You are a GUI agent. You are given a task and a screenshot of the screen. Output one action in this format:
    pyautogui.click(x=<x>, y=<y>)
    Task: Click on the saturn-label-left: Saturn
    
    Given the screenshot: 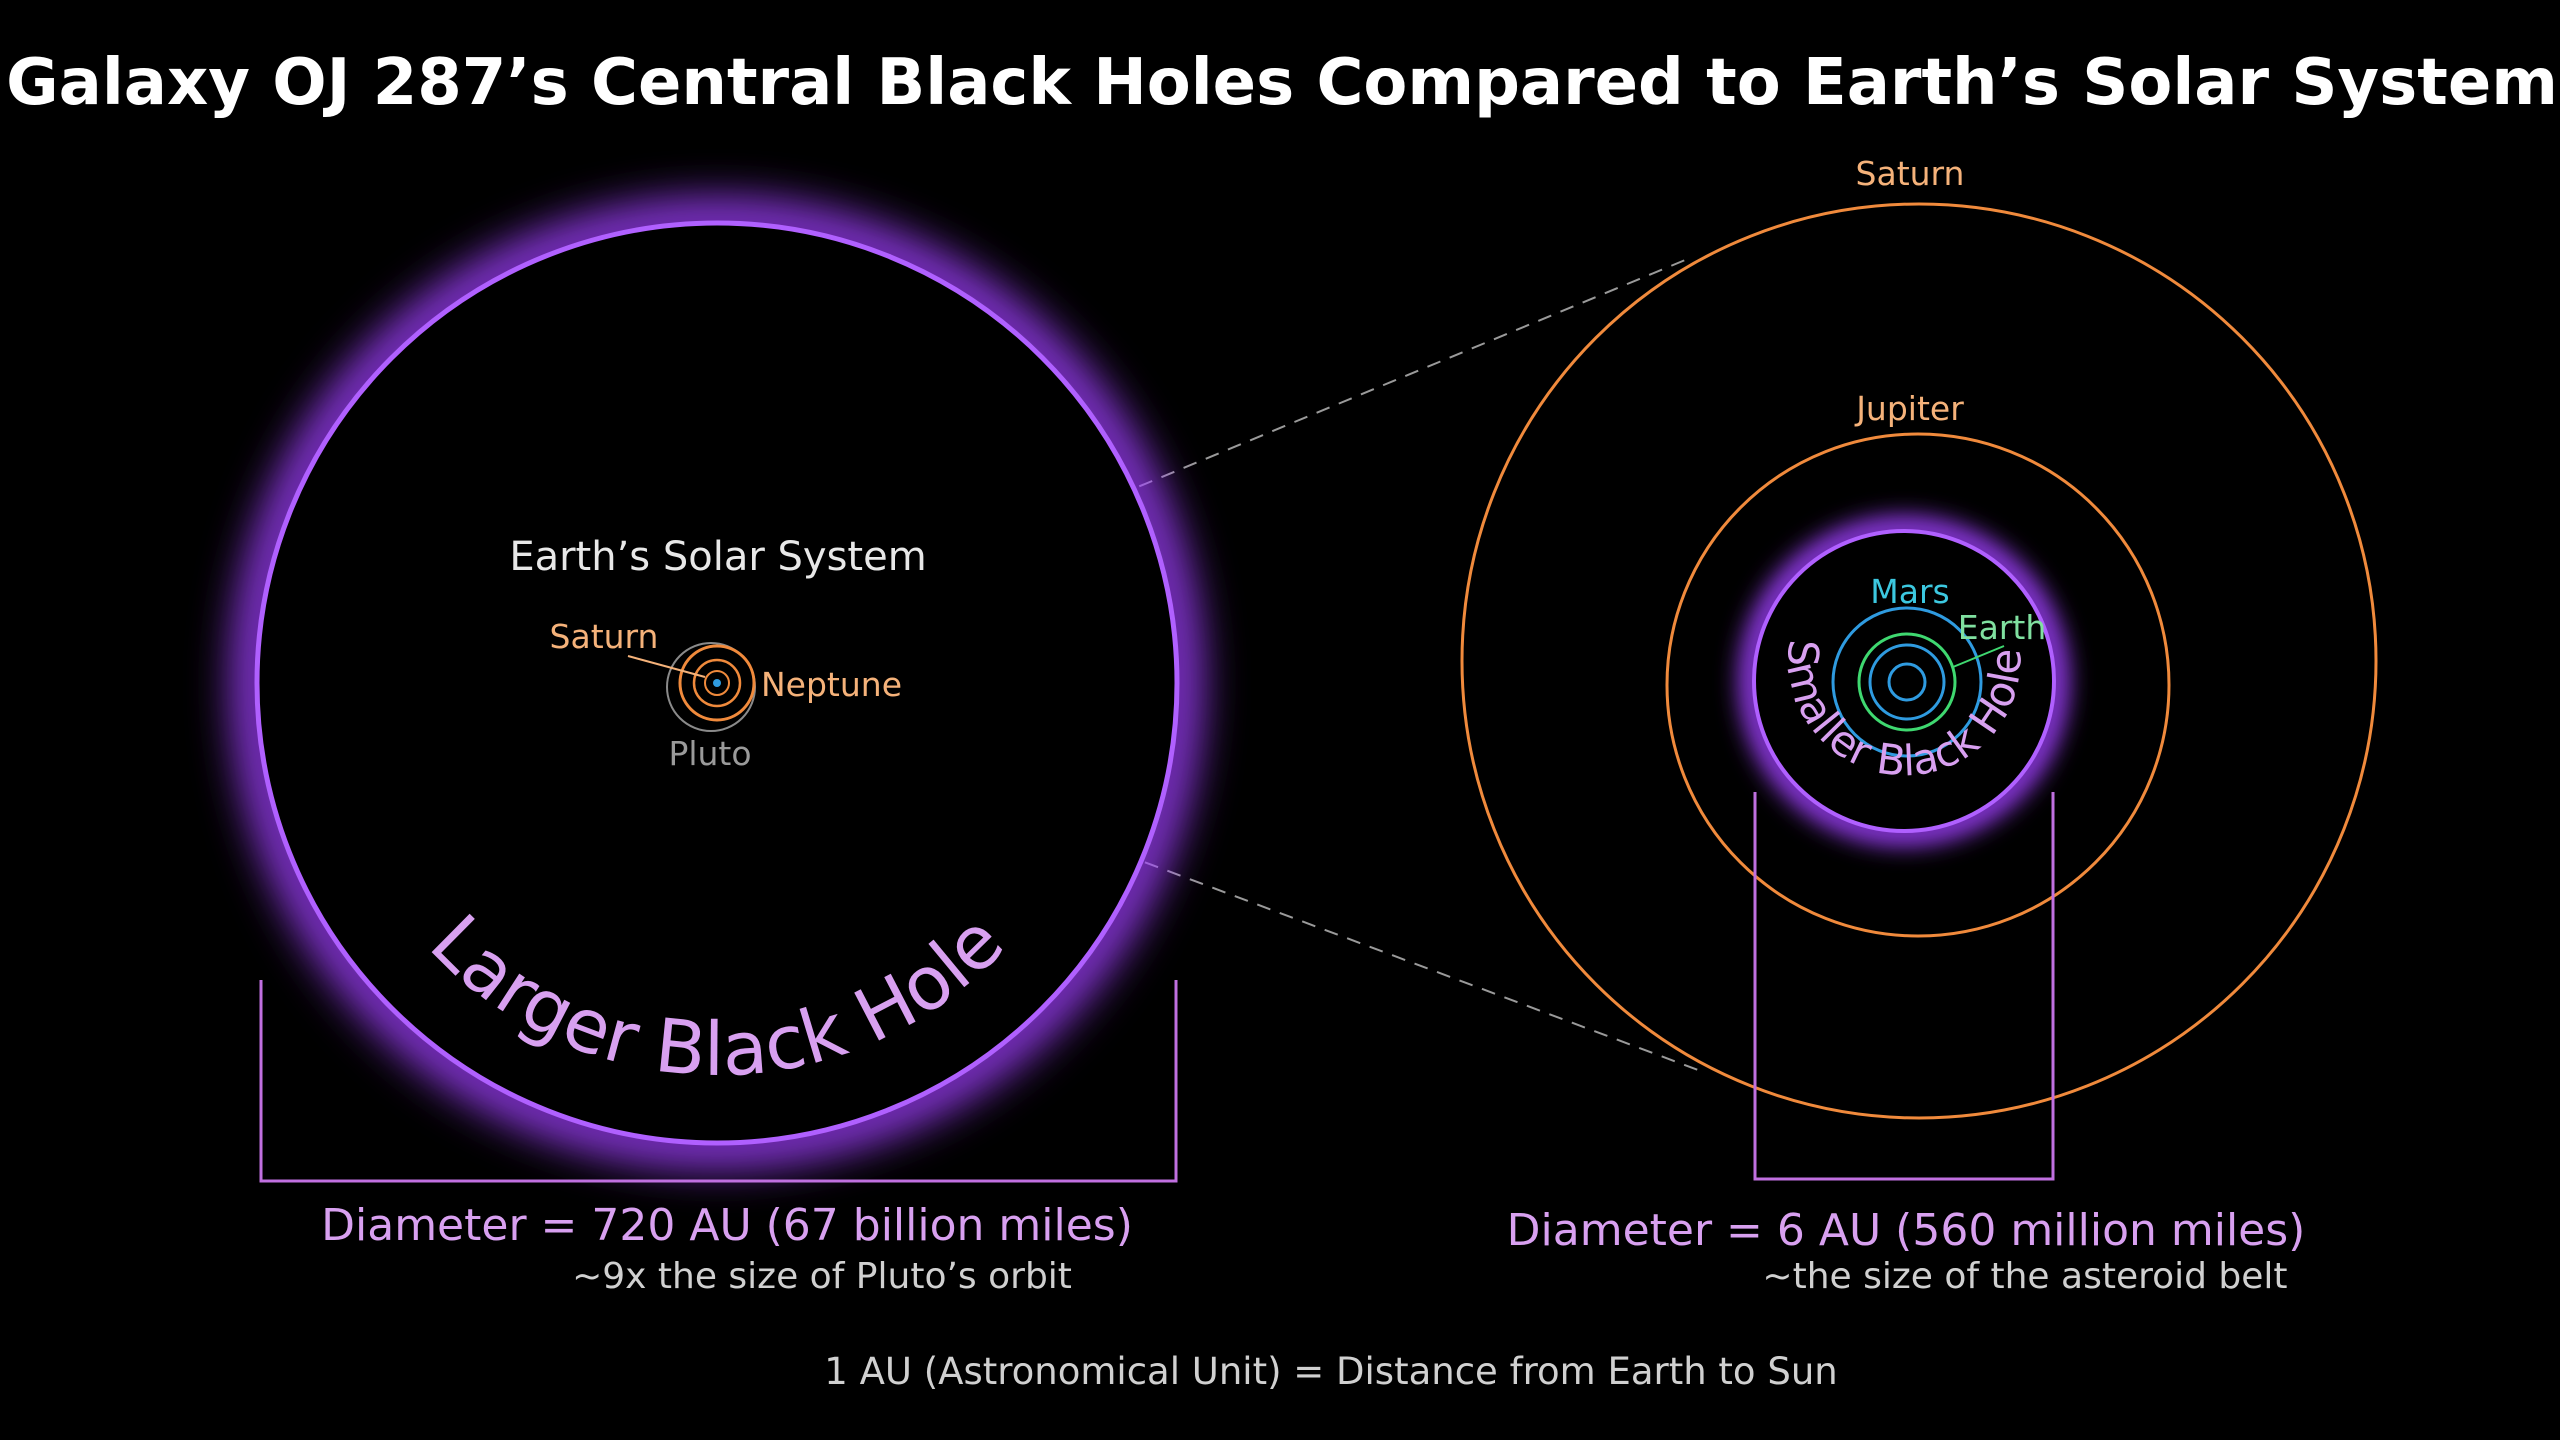 What is the action you would take?
    pyautogui.click(x=604, y=636)
    